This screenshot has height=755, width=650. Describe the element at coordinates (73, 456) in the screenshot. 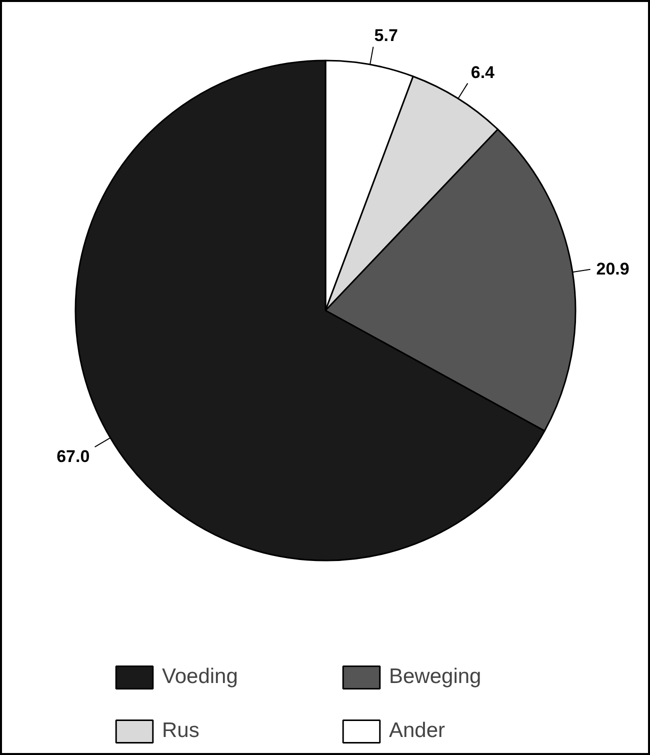

I see `data-label: 67.0` at that location.